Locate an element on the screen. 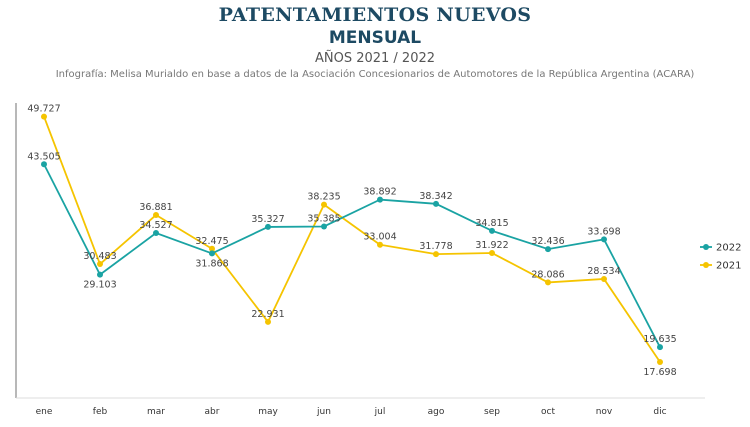  data-label-2022: 33.698 is located at coordinates (603, 231).